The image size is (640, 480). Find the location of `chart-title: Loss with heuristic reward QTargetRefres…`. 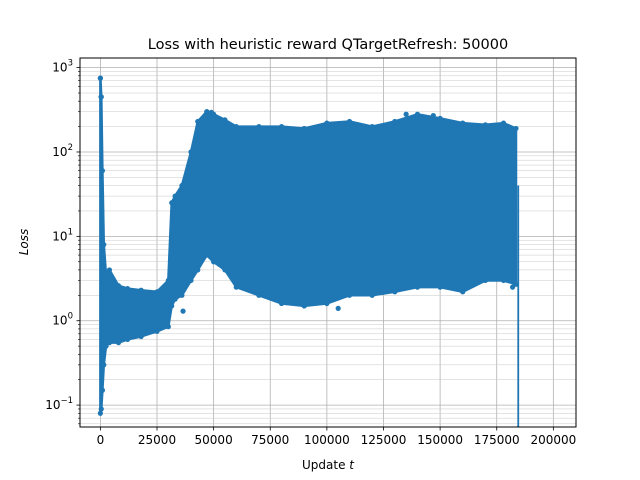

chart-title: Loss with heuristic reward QTargetRefres… is located at coordinates (328, 45).